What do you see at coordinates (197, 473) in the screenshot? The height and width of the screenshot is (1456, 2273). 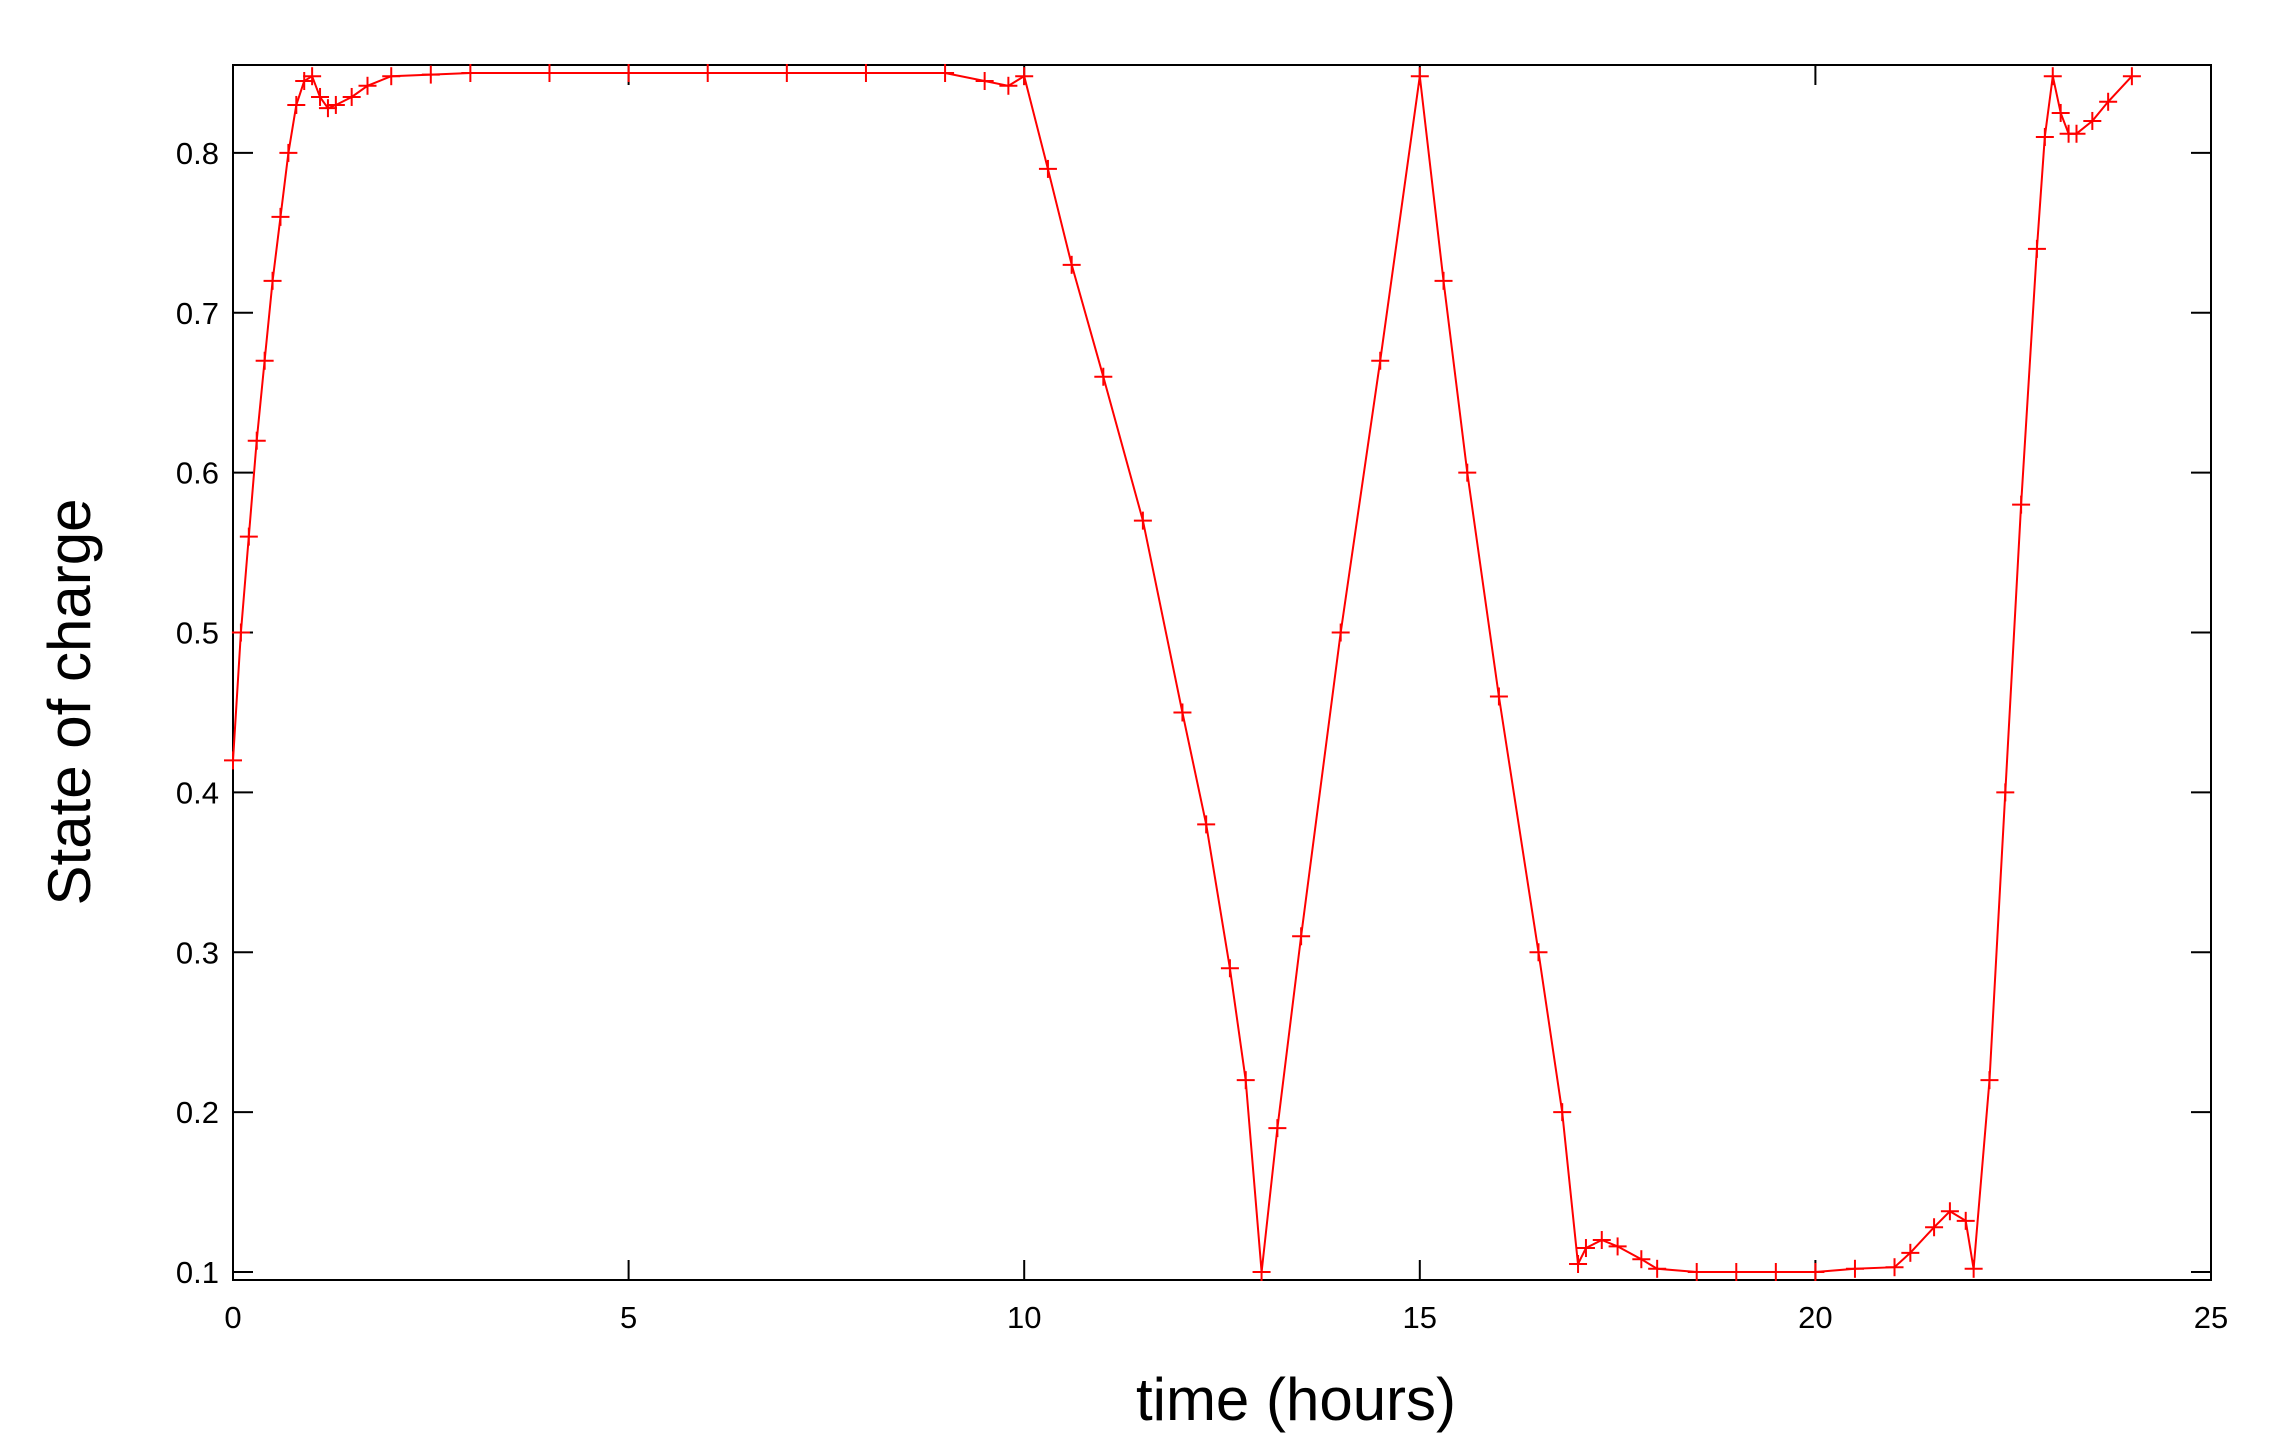 I see `y-tick-label: 0.6` at bounding box center [197, 473].